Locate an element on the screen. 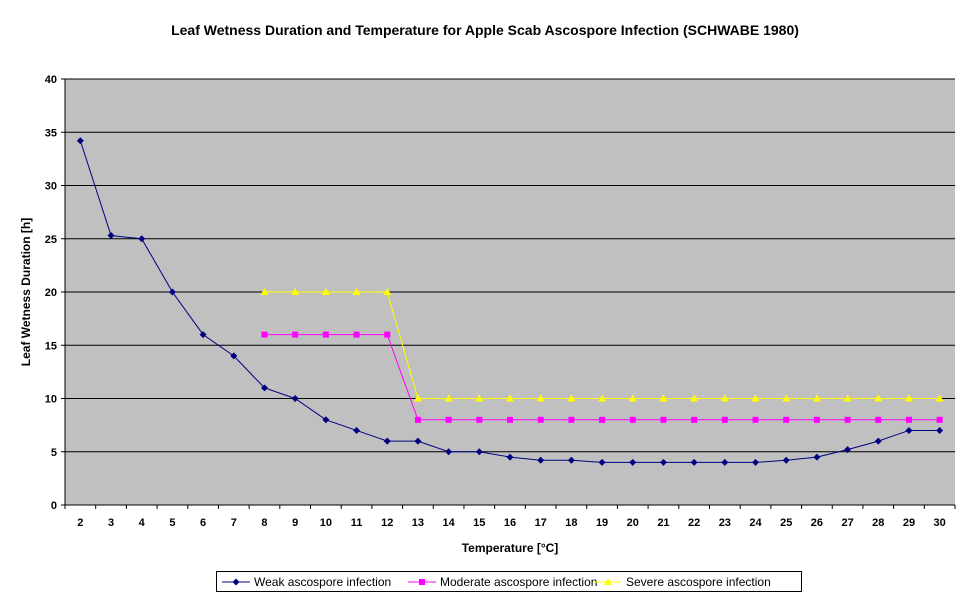  series-severe is located at coordinates (602, 345).